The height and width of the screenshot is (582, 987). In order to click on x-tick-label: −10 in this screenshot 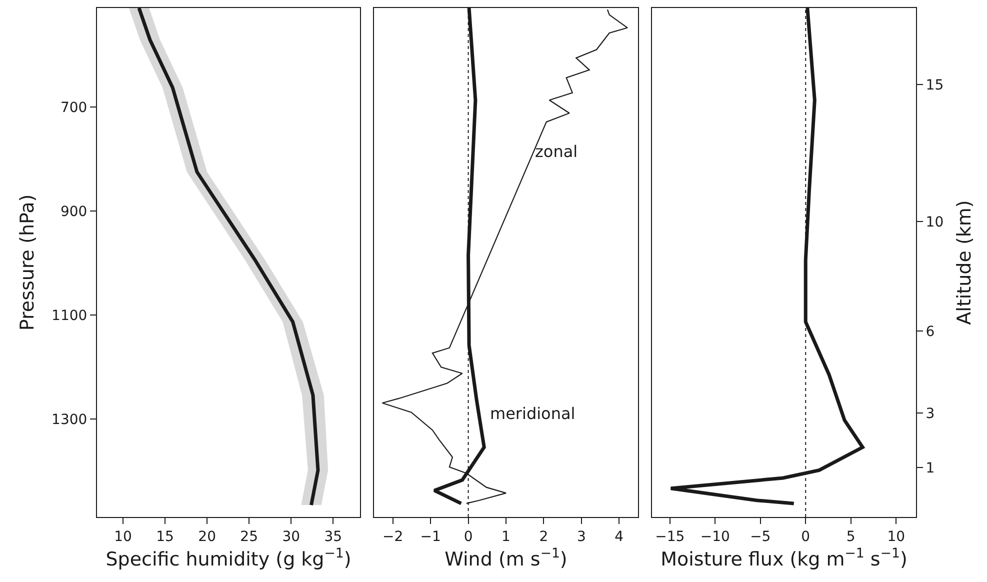, I will do `click(715, 536)`.